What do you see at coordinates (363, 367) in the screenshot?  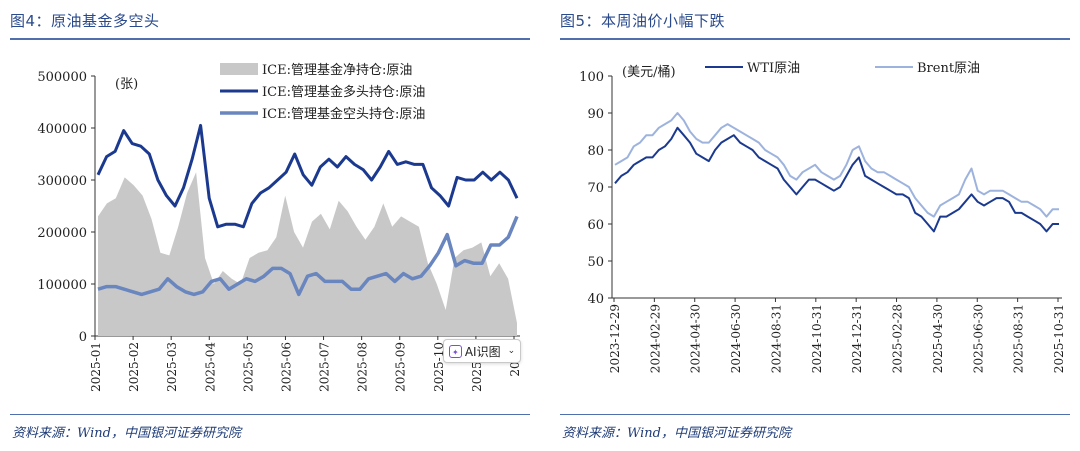 I see `x-tick-label: 2025-08` at bounding box center [363, 367].